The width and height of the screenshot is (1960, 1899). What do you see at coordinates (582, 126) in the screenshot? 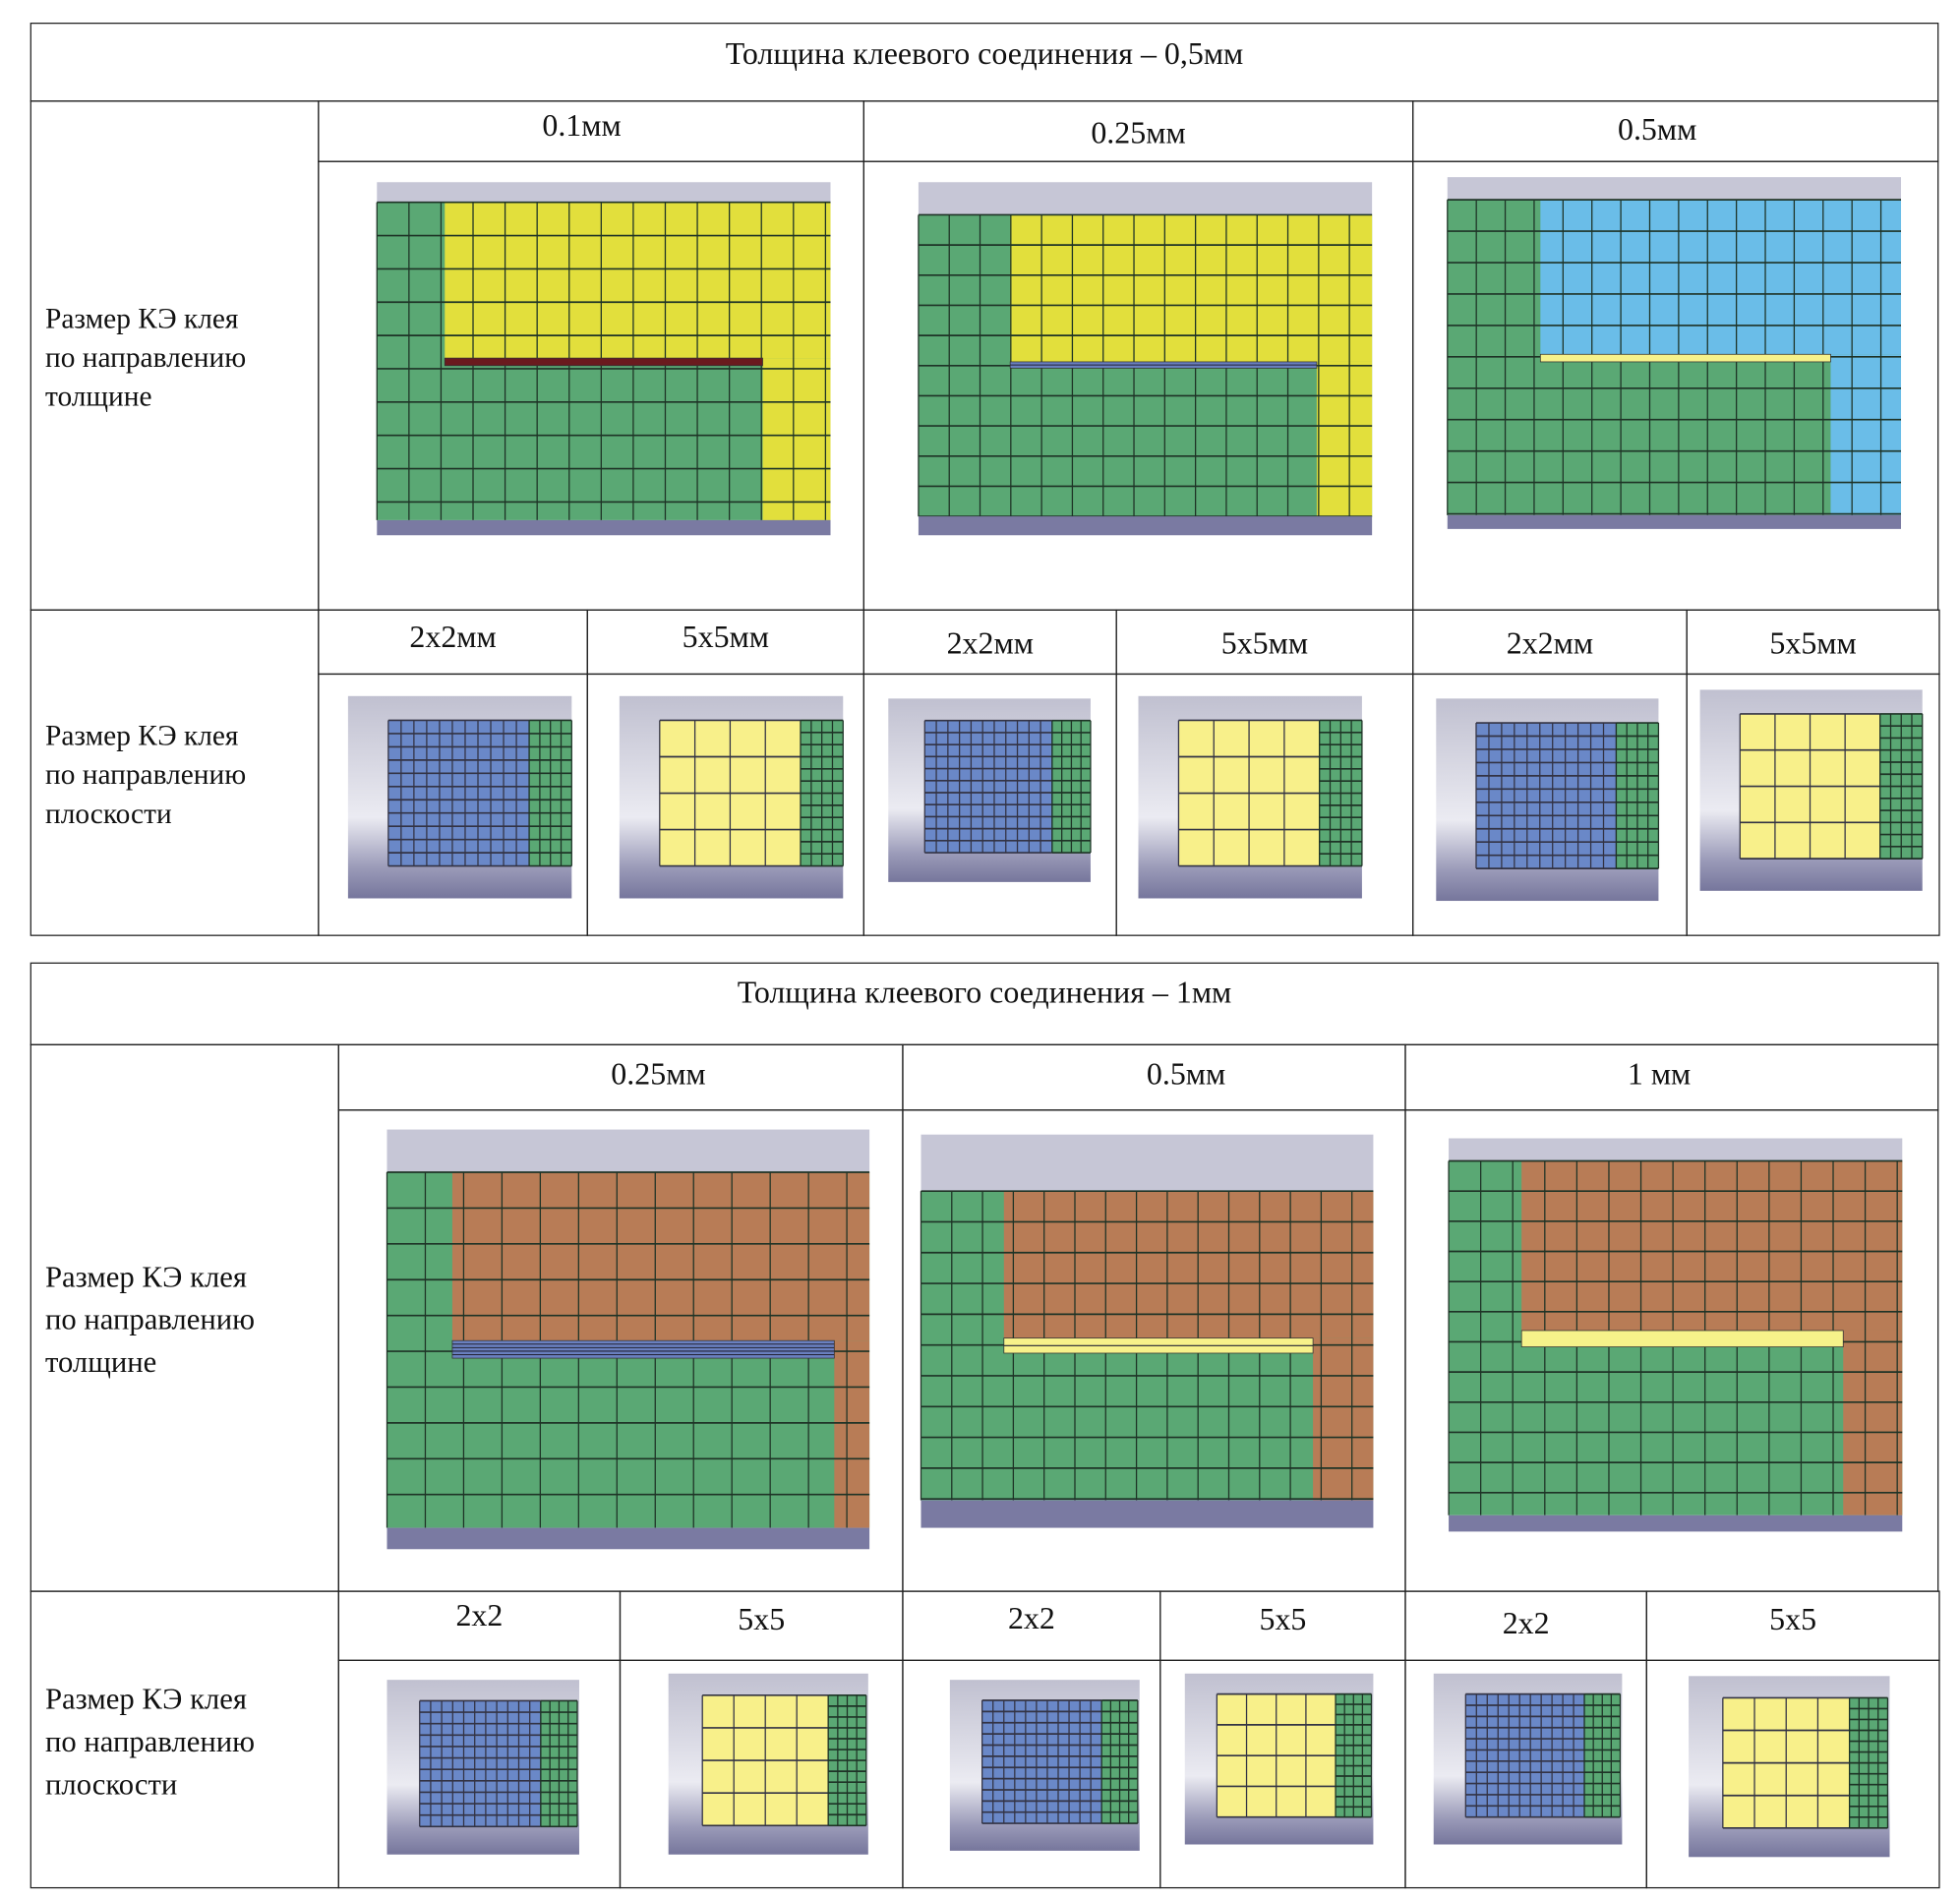
I see `table1-col-0: 0.1мм` at bounding box center [582, 126].